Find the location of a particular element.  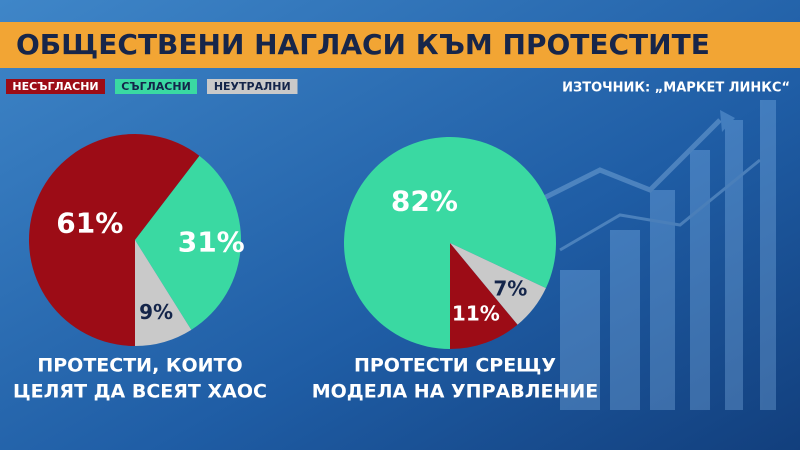

legend-label: НЕСЪГЛАСНИ is located at coordinates (55, 86).